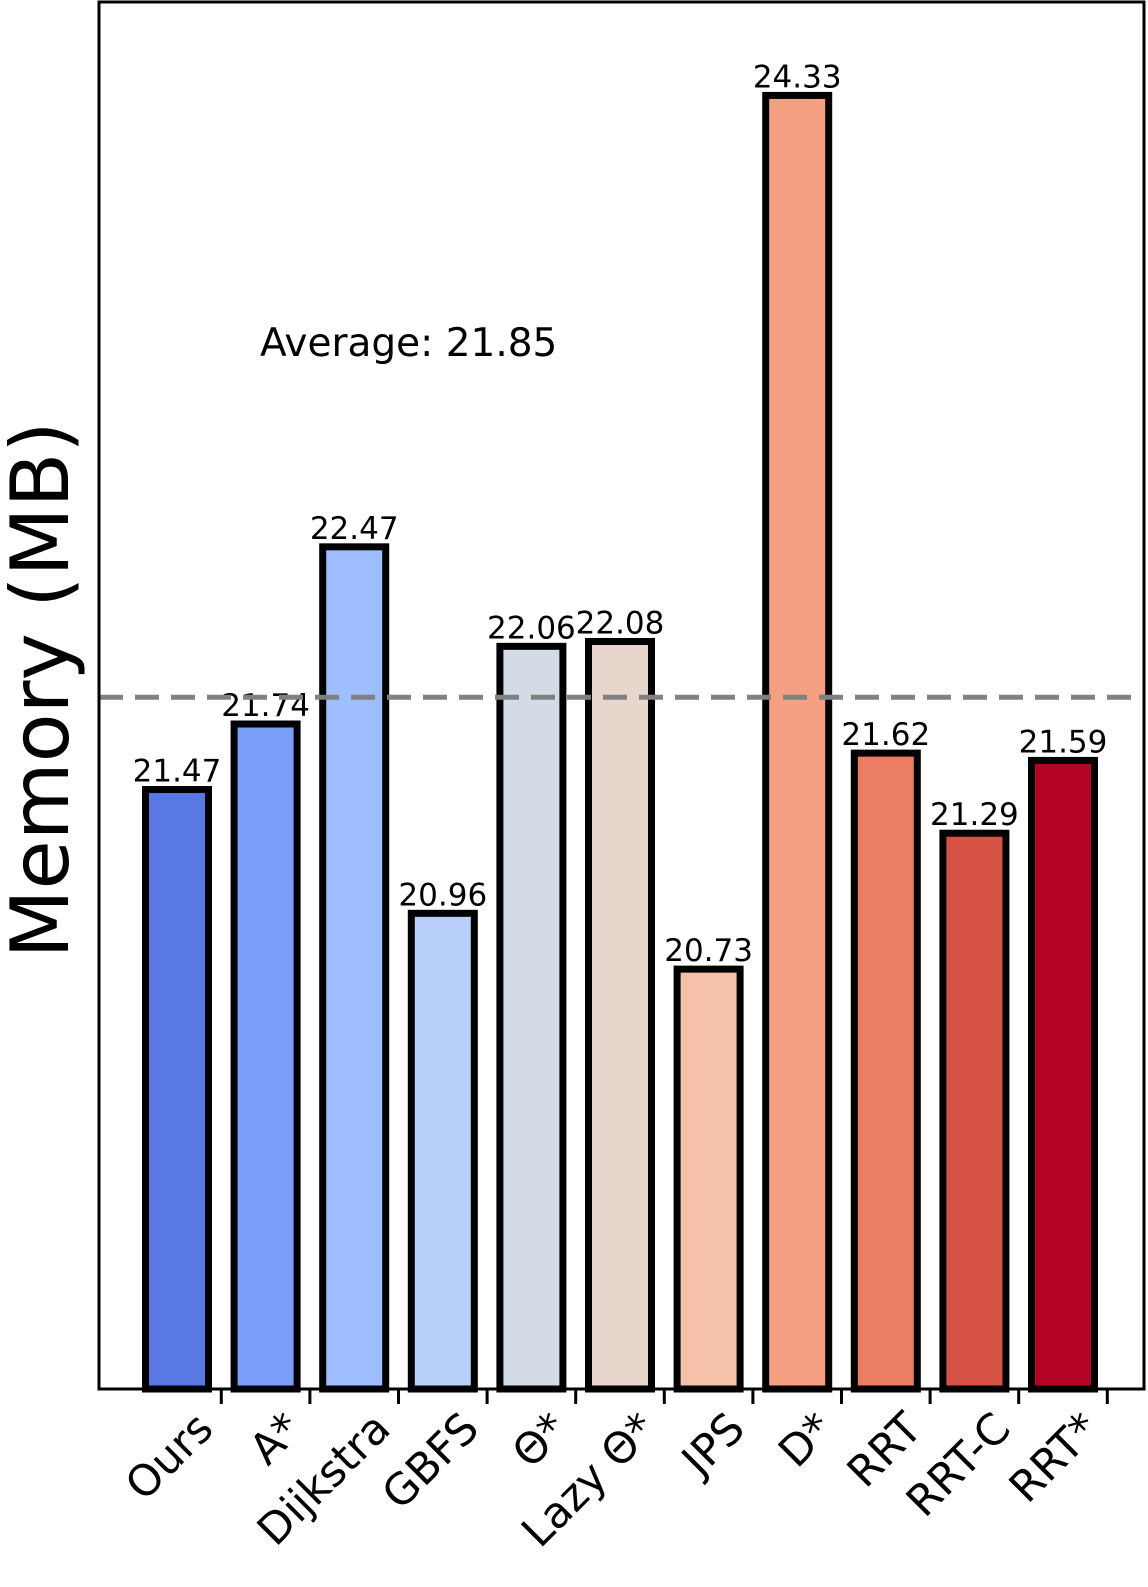 This screenshot has height=1587, width=1148. I want to click on value-label-7: 24.33, so click(797, 77).